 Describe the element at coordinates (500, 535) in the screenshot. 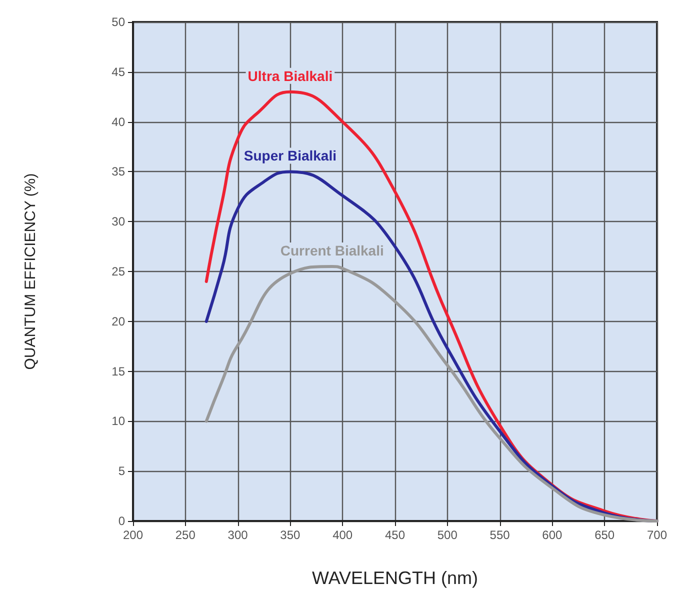

I see `x-tick-label: 550` at that location.